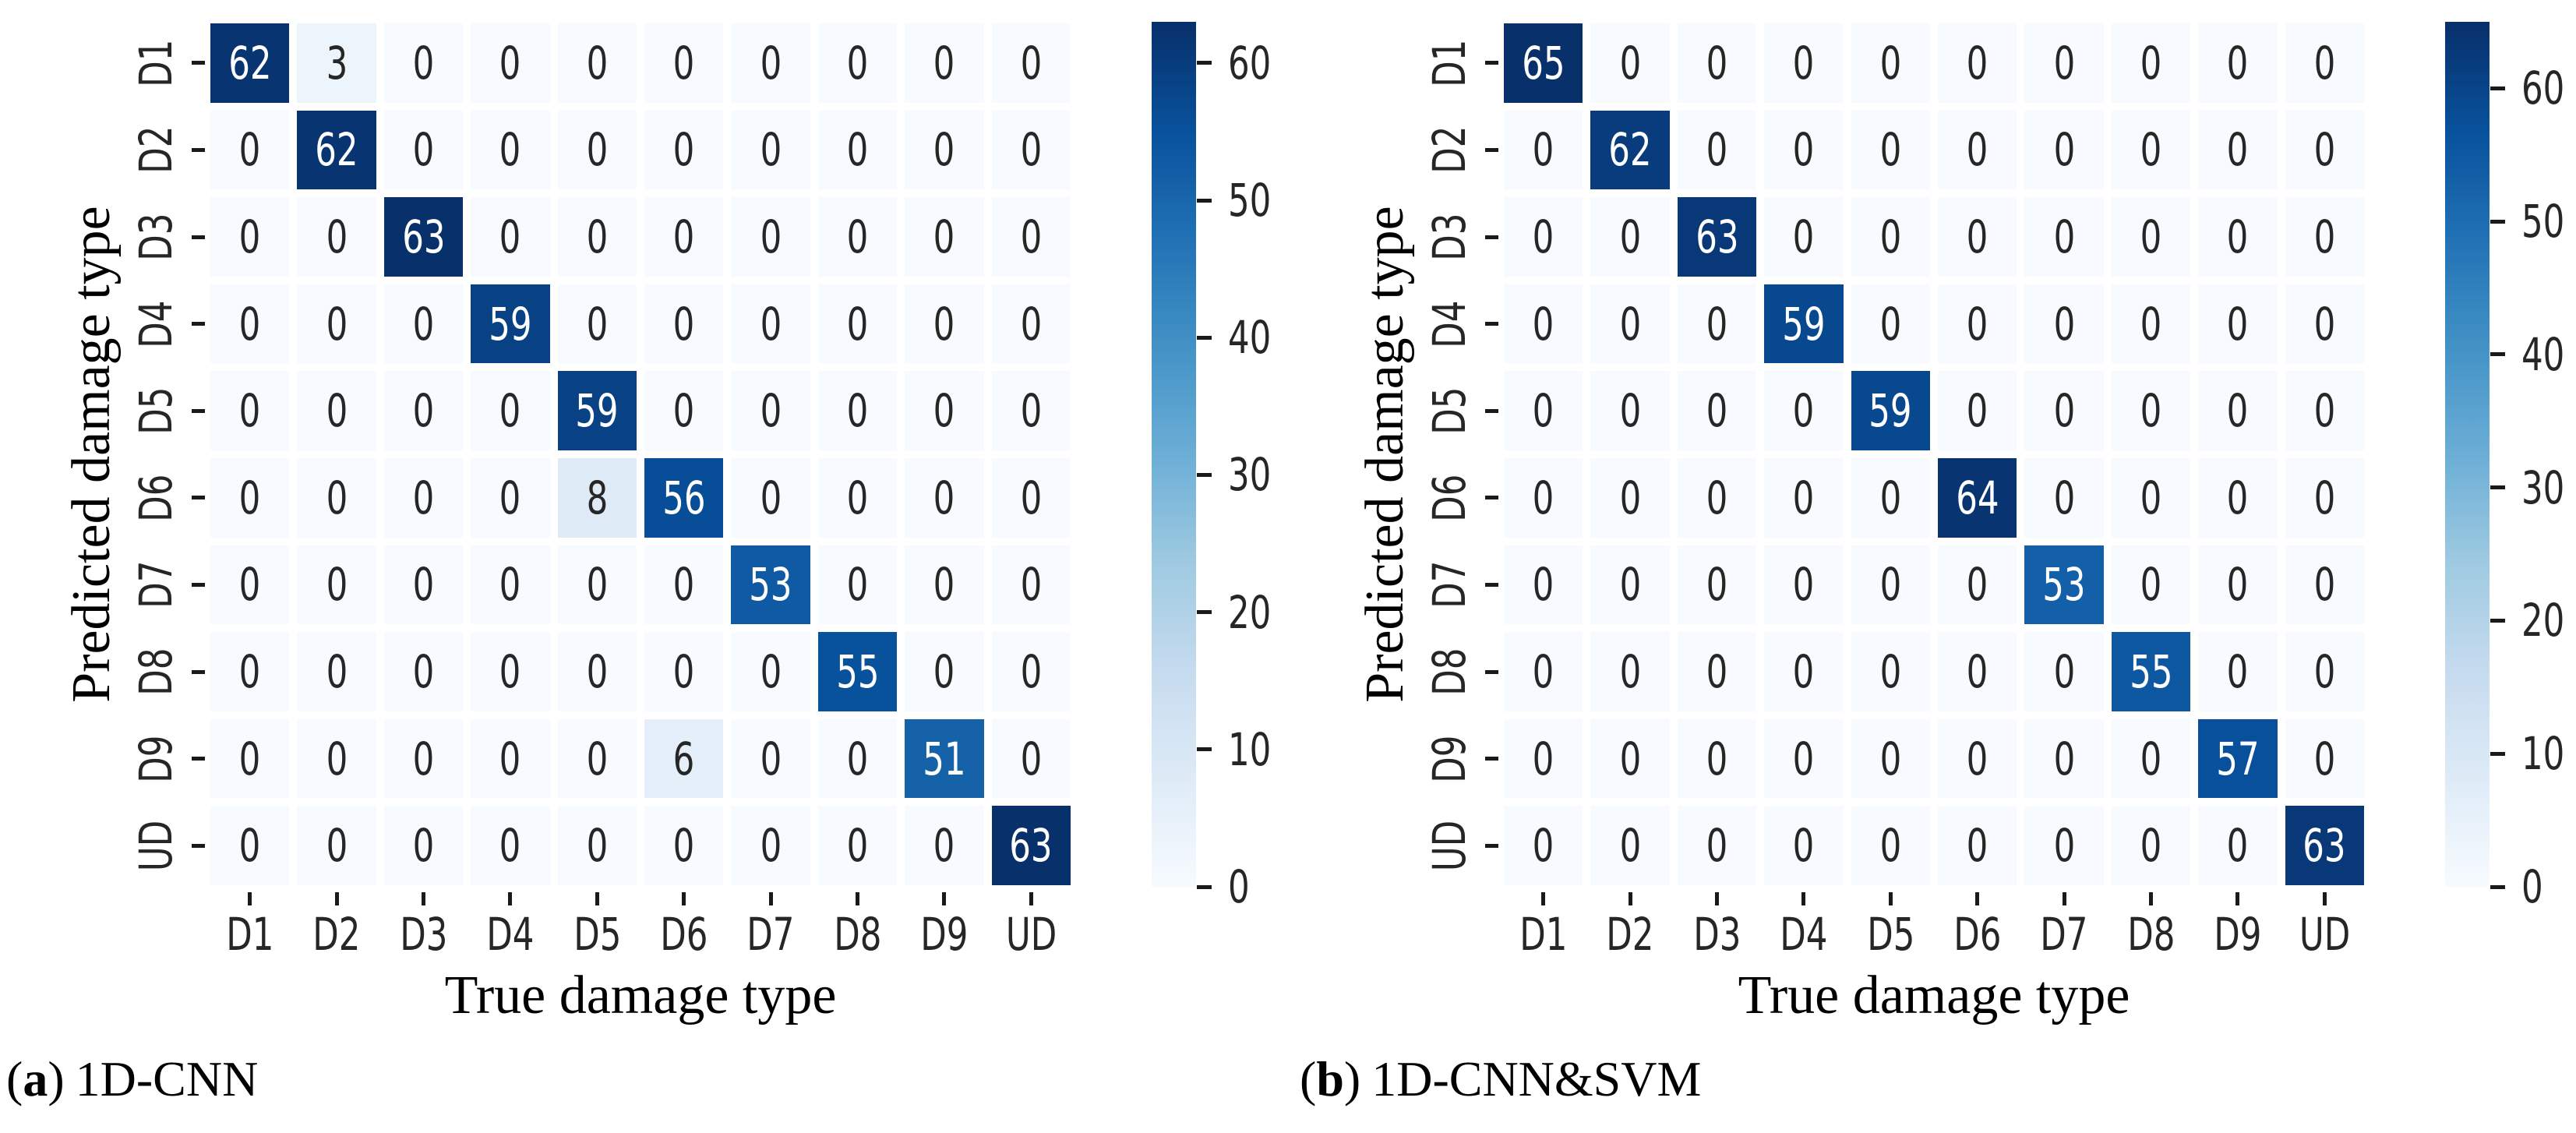 This screenshot has height=1133, width=2576. Describe the element at coordinates (1543, 63) in the screenshot. I see `heatmap-cell: 65` at that location.